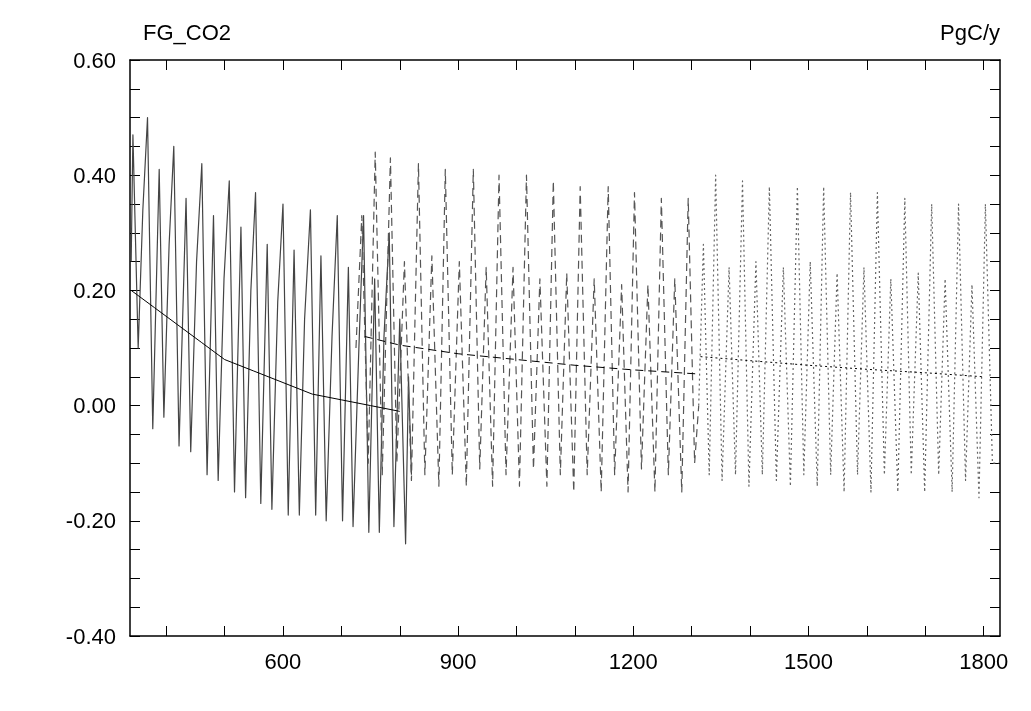 The height and width of the screenshot is (711, 1031). I want to click on x-tick-label: 1200, so click(633, 661).